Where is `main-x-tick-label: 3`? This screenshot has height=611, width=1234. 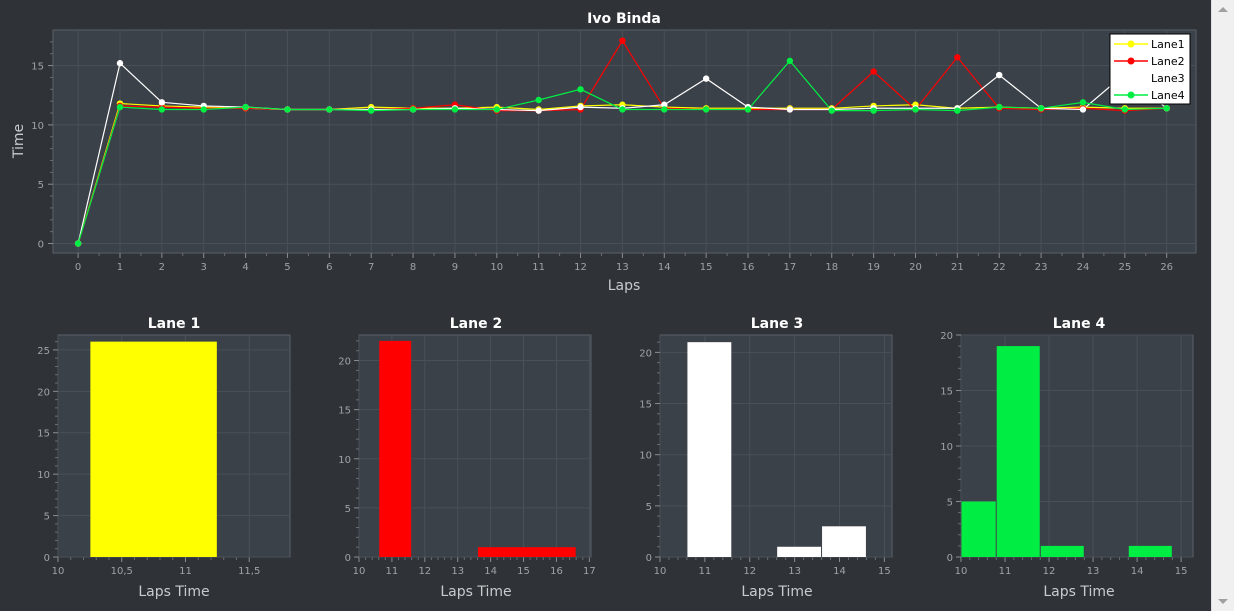
main-x-tick-label: 3 is located at coordinates (204, 267).